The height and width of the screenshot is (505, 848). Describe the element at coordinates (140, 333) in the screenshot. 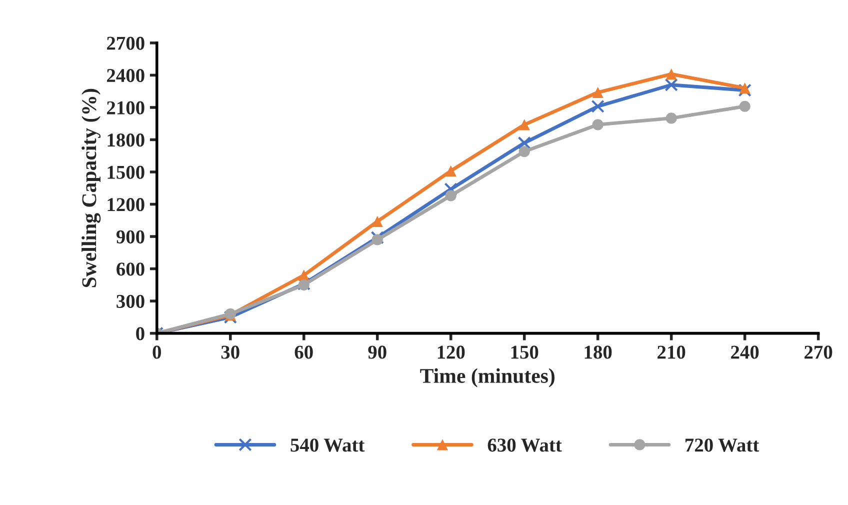

I see `y-tick-label: 0` at that location.